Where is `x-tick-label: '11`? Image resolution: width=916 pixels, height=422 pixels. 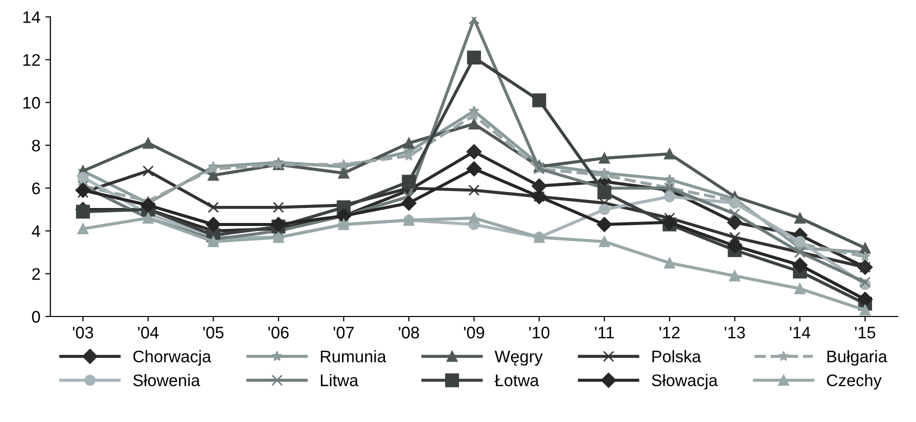
x-tick-label: '11 is located at coordinates (604, 332).